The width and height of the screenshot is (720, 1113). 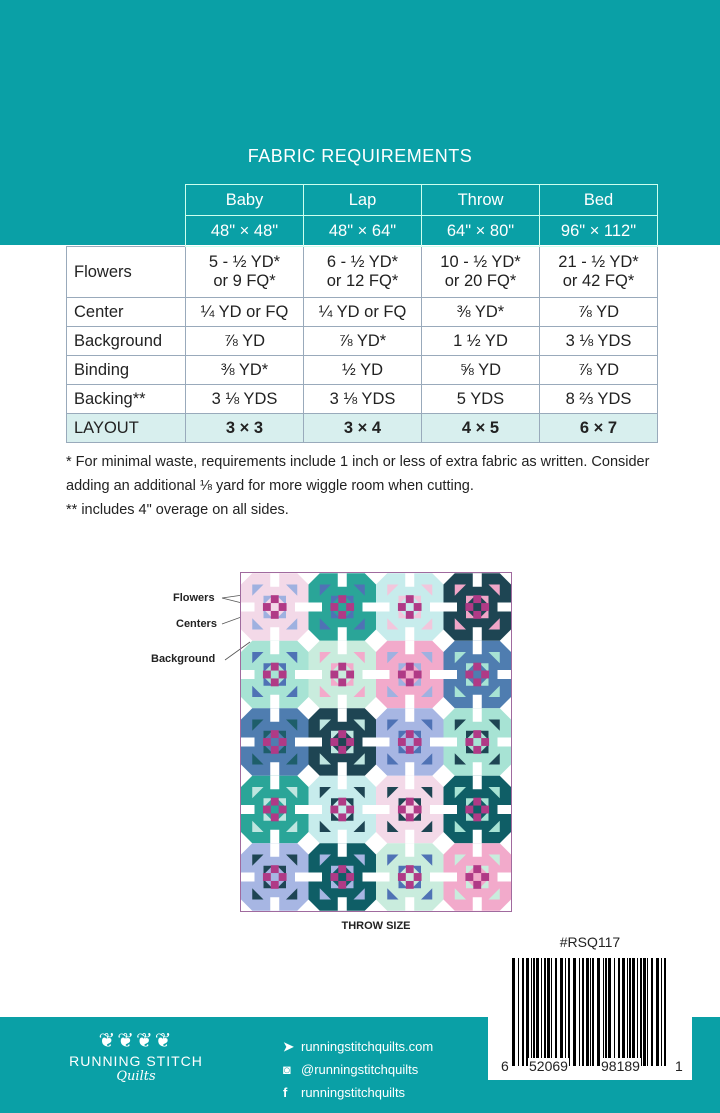 I want to click on table-cell: 8 ⅔ YDS, so click(x=598, y=399).